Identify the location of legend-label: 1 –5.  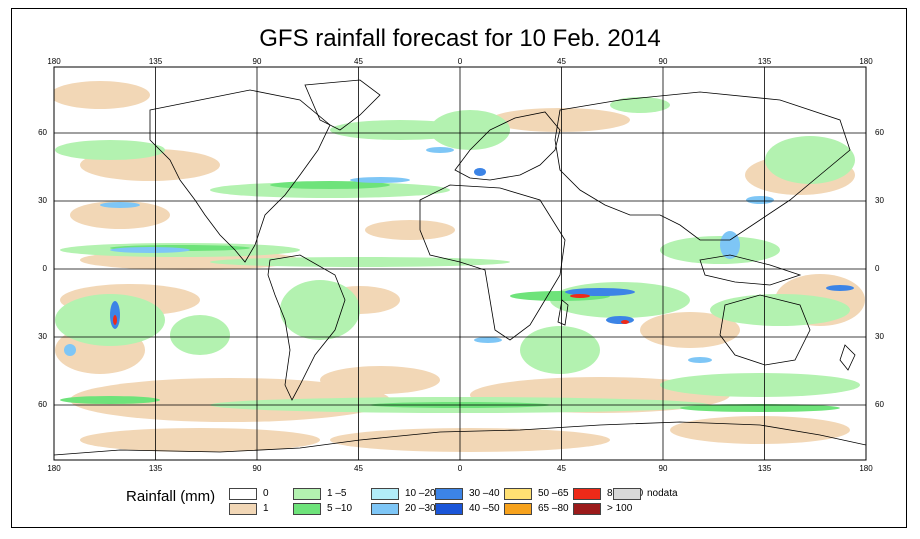
(337, 493).